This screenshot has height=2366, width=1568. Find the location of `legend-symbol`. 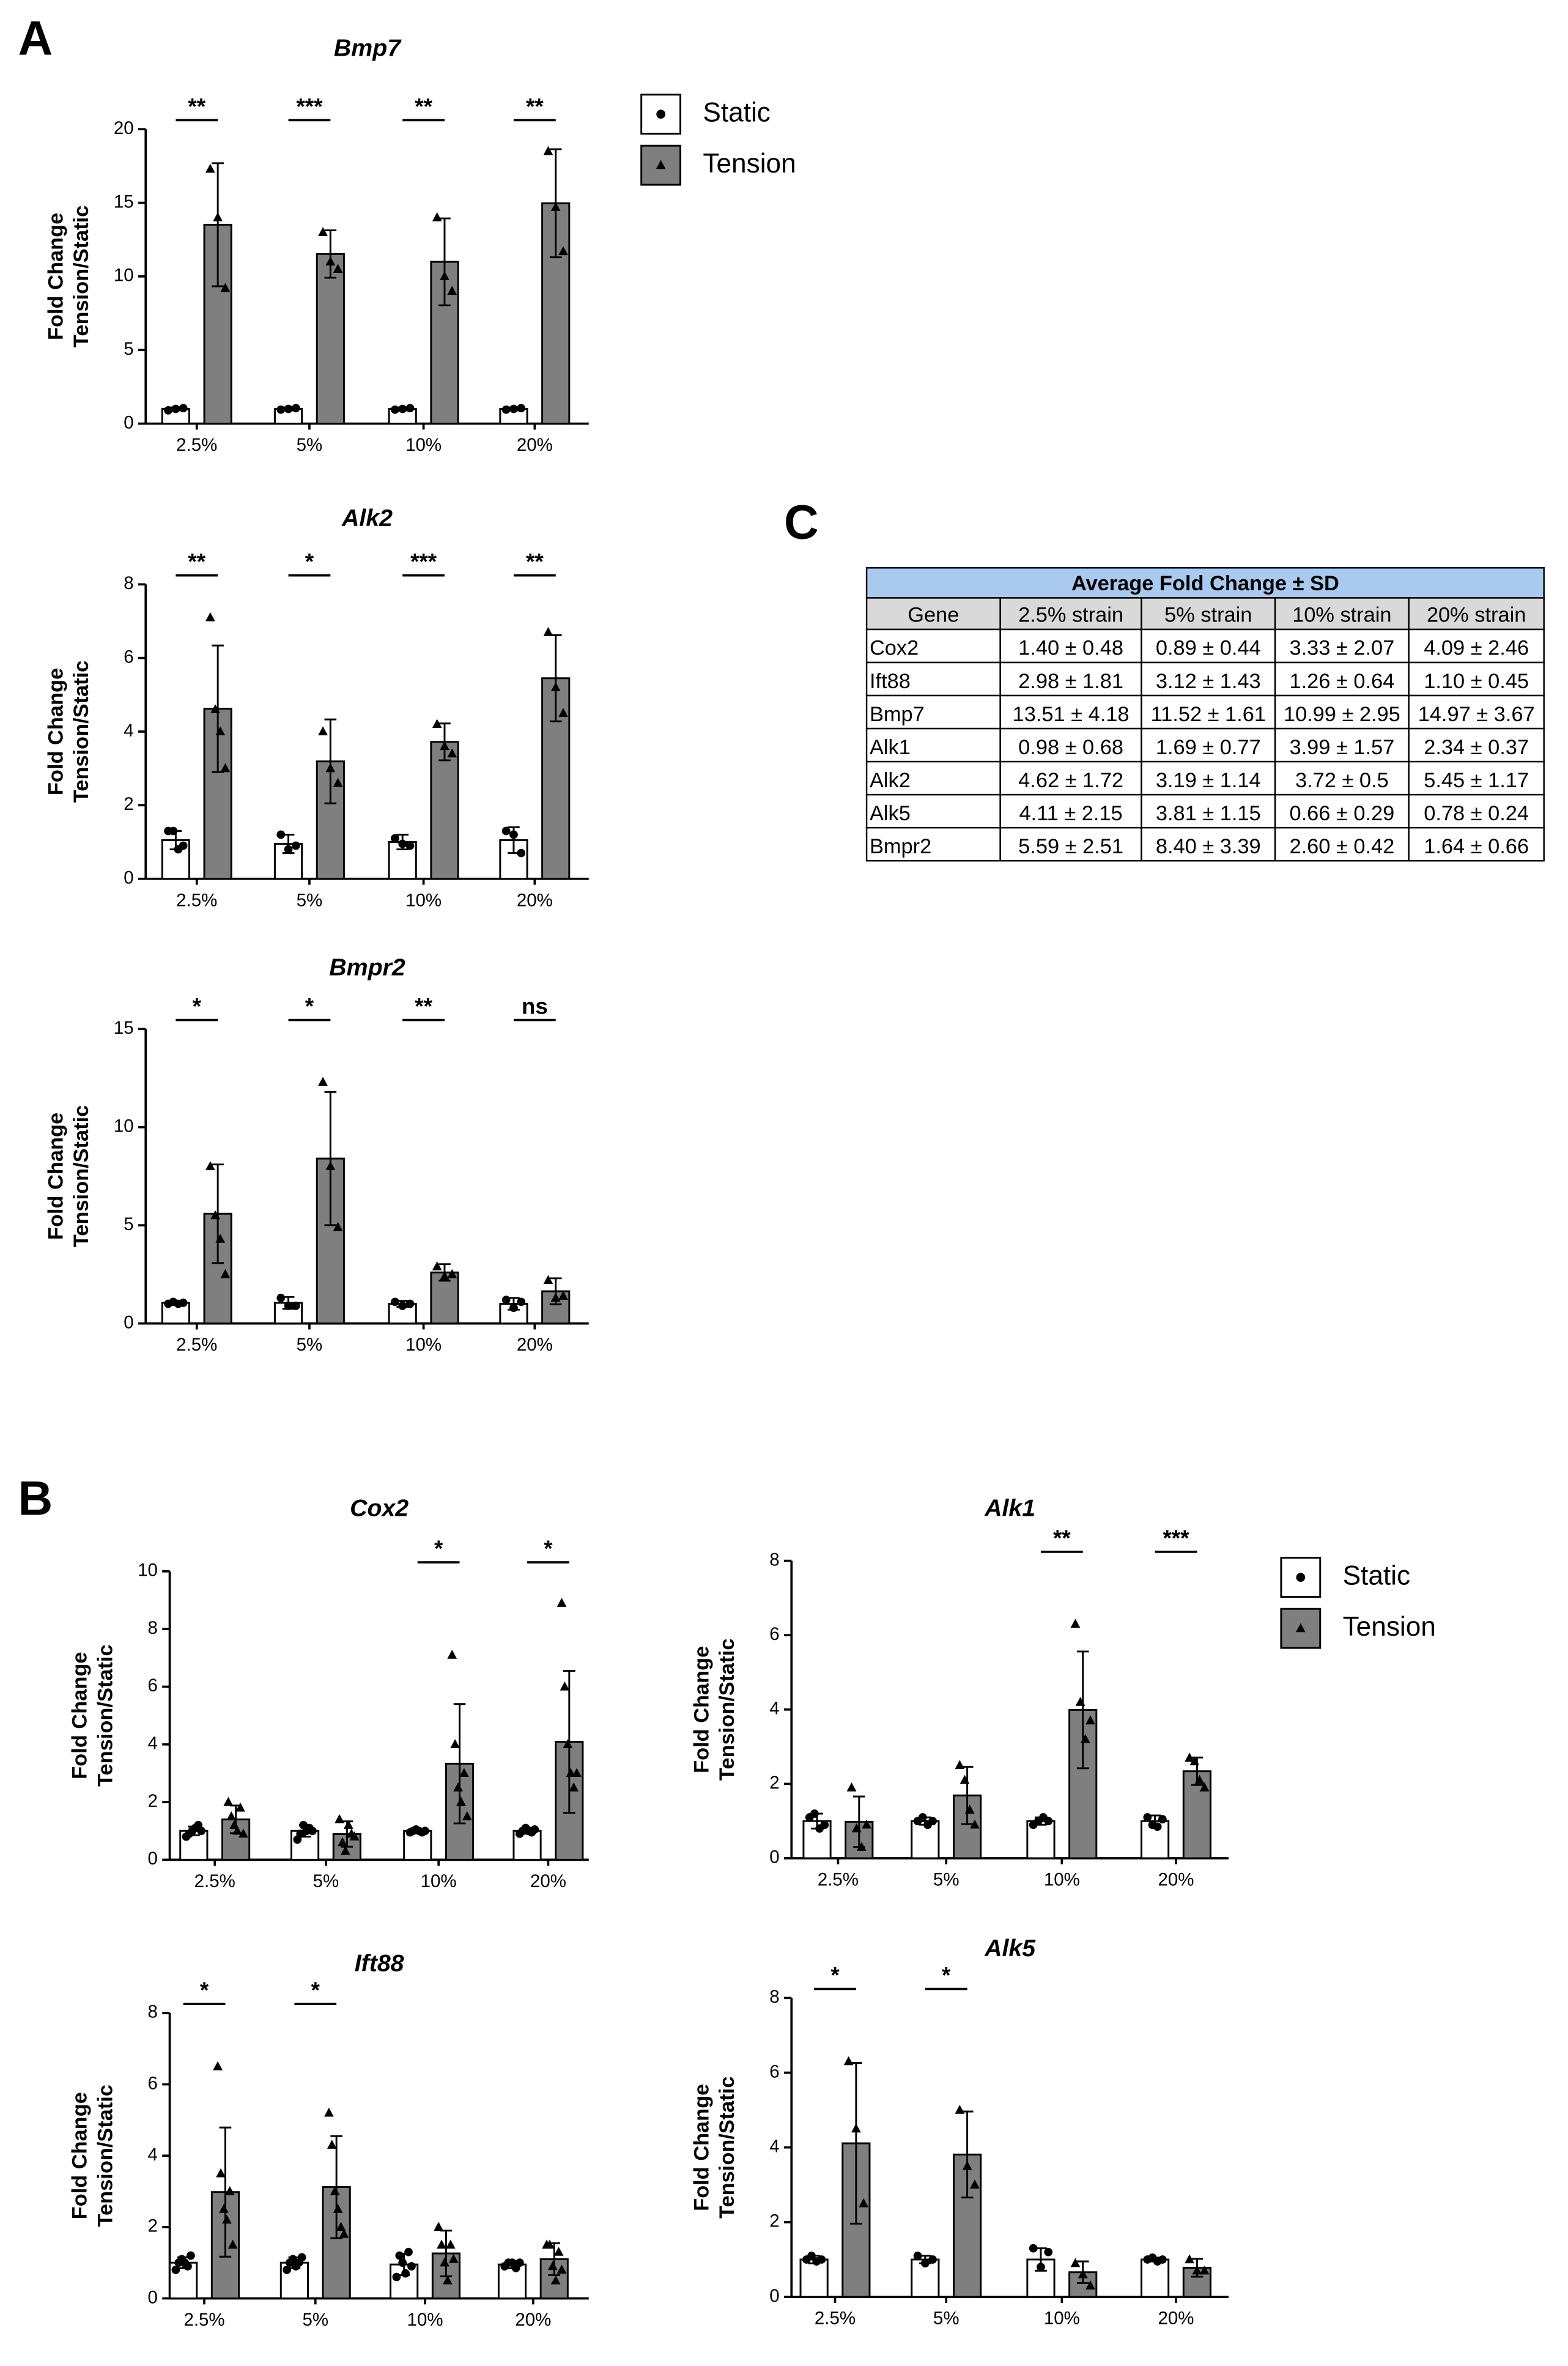

legend-symbol is located at coordinates (1301, 1578).